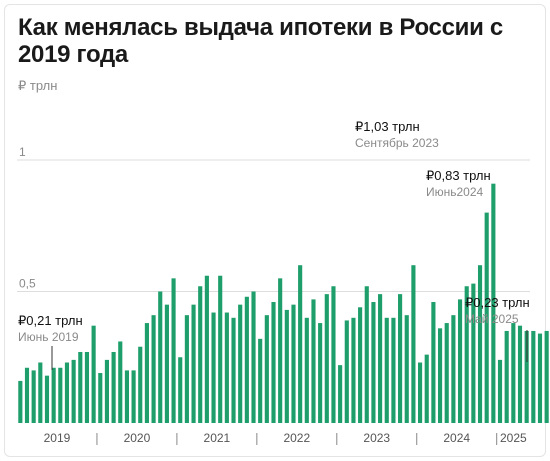 The width and height of the screenshot is (550, 461). Describe the element at coordinates (397, 143) in the screenshot. I see `annotation-date: Сентябрь 2023` at that location.